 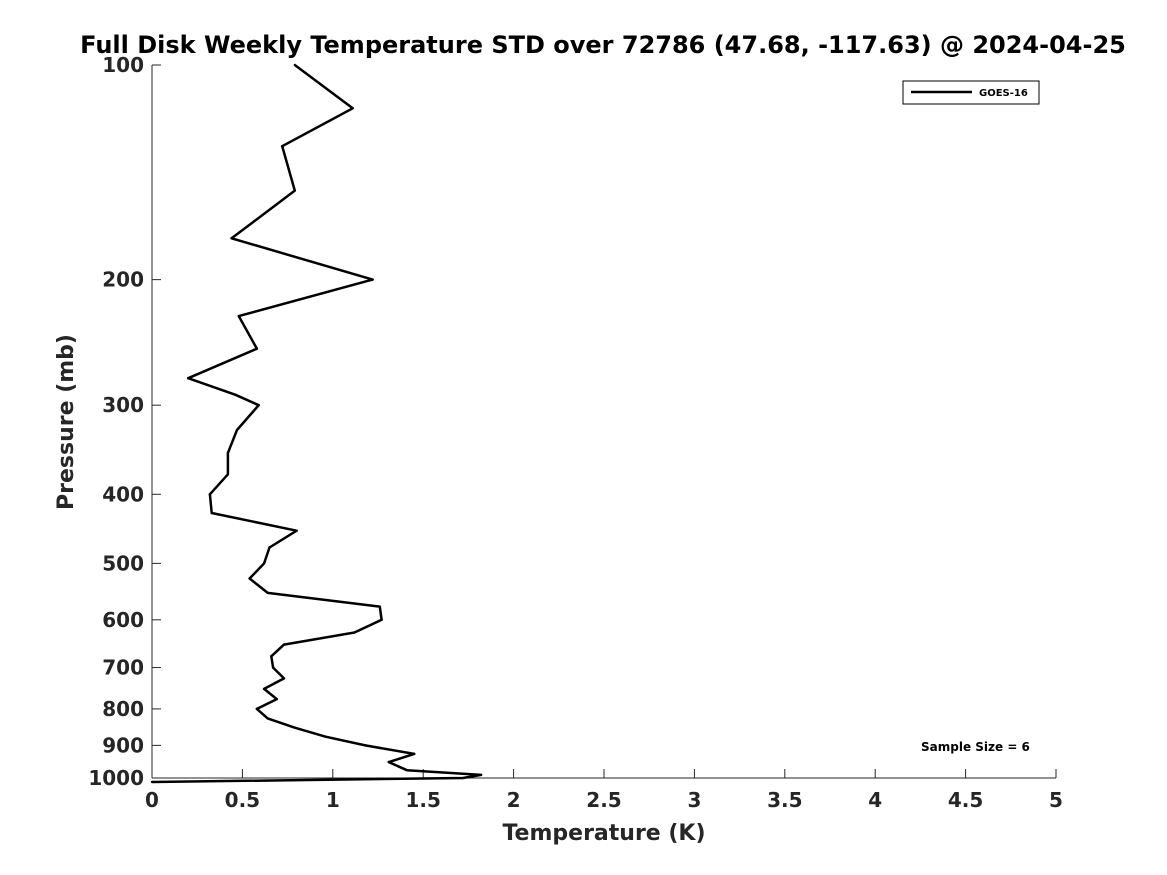 I want to click on legend-label-goes-16: GOES-16, so click(x=1003, y=93).